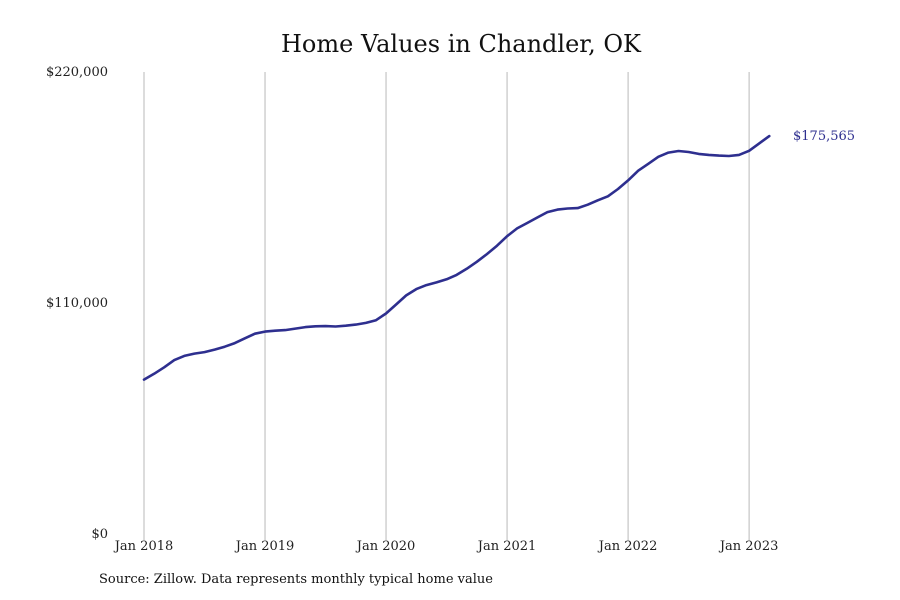  I want to click on chart-title: Home Values in Chandler, OK, so click(461, 44).